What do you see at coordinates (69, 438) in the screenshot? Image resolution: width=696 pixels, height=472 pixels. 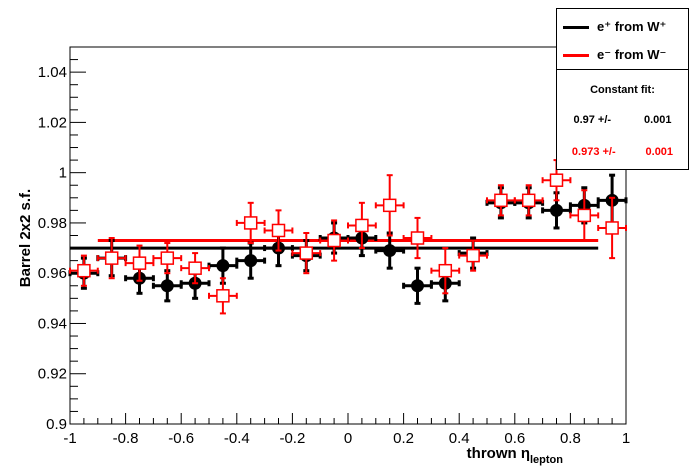 I see `x-tick-label: -1` at bounding box center [69, 438].